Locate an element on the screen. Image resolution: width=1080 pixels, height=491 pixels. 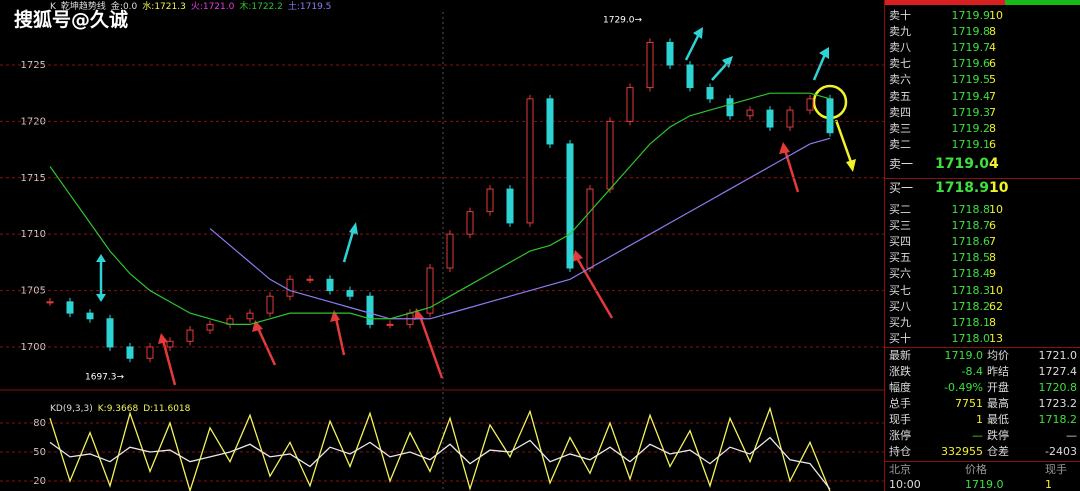
legend-item: K is located at coordinates (53, 7).